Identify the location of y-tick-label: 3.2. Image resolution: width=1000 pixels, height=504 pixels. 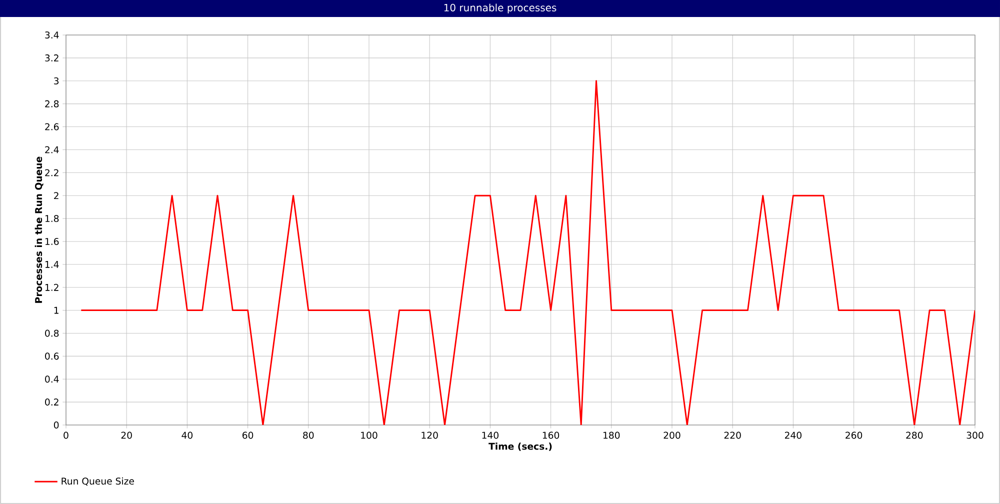
(51, 58).